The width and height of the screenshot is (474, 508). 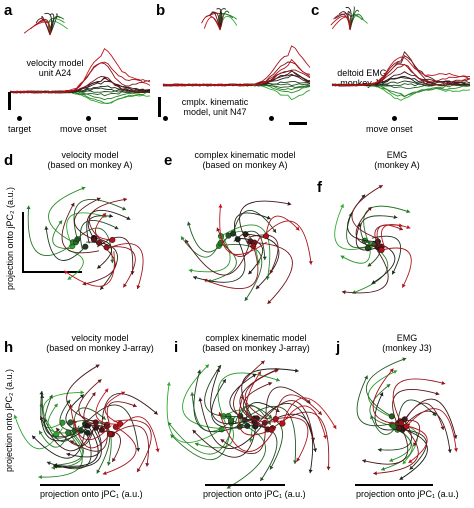 I want to click on x-scale-bar-i, so click(x=245, y=485).